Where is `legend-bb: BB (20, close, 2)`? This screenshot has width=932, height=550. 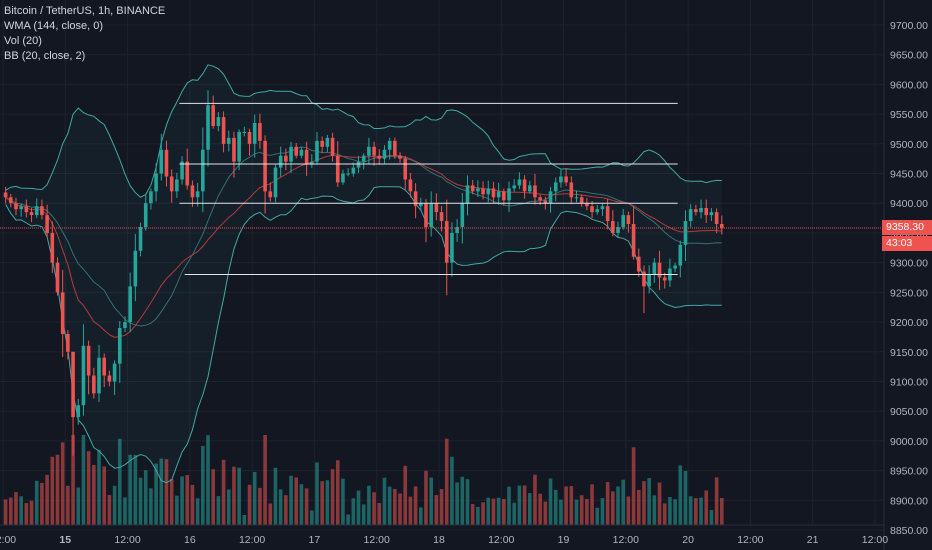 legend-bb: BB (20, close, 2) is located at coordinates (45, 56).